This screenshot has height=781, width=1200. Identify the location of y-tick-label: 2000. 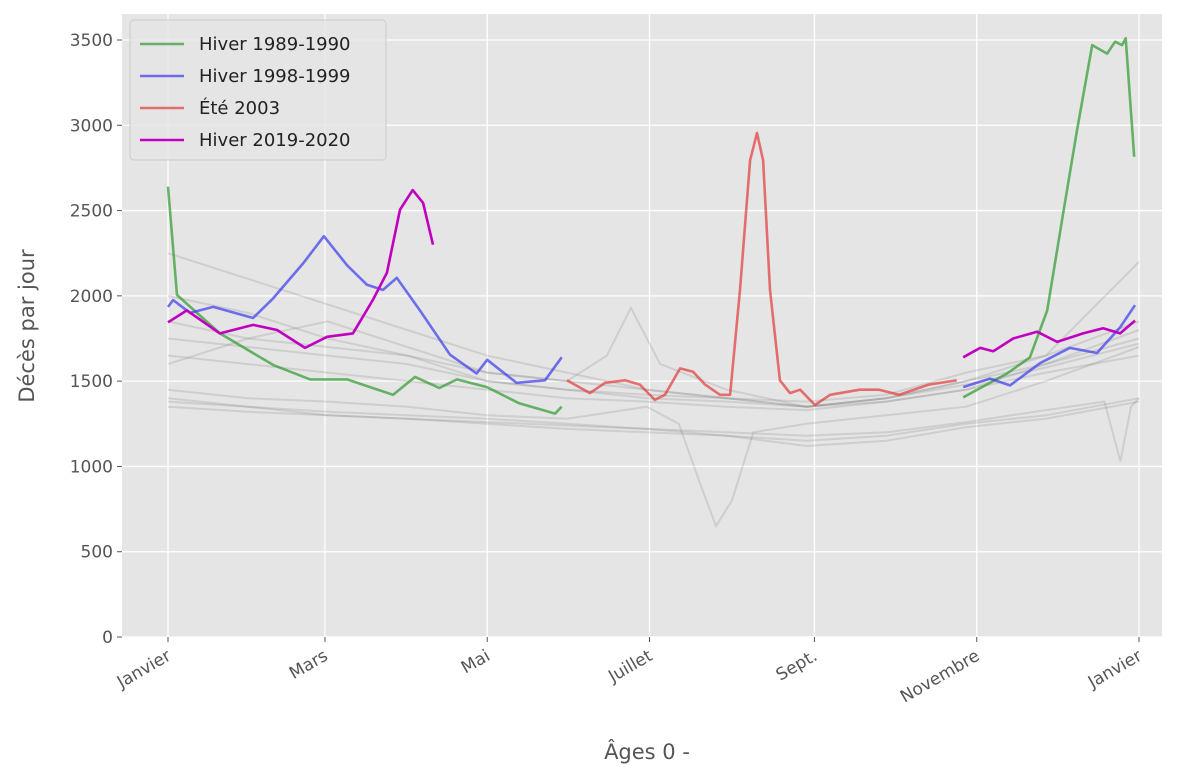
(91, 297).